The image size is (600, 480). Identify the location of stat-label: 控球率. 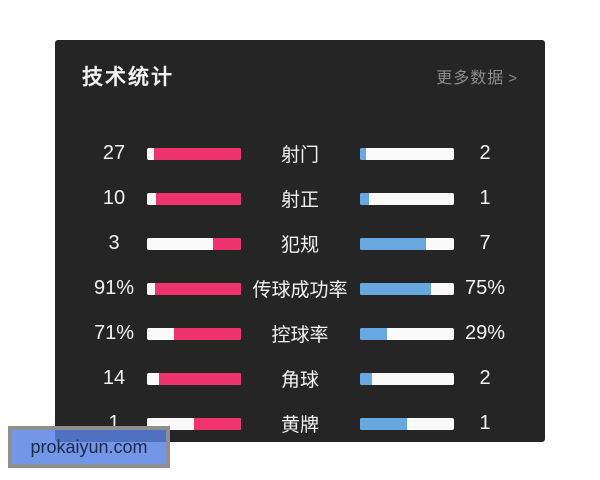
(300, 335).